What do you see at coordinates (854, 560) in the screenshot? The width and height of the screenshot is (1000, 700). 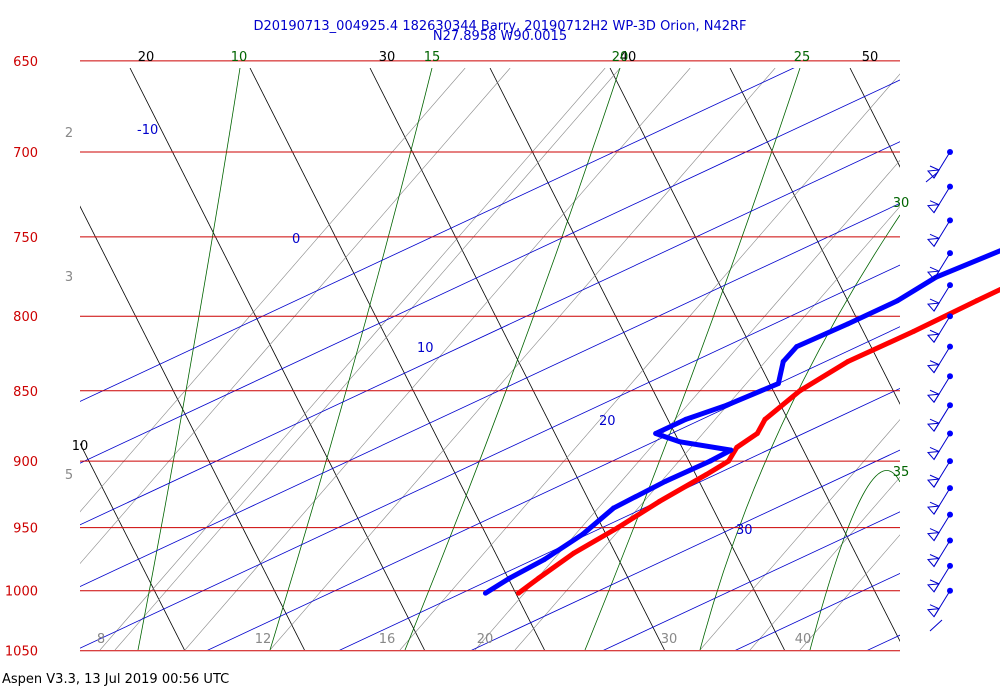 I see `moist-adiabat-line` at bounding box center [854, 560].